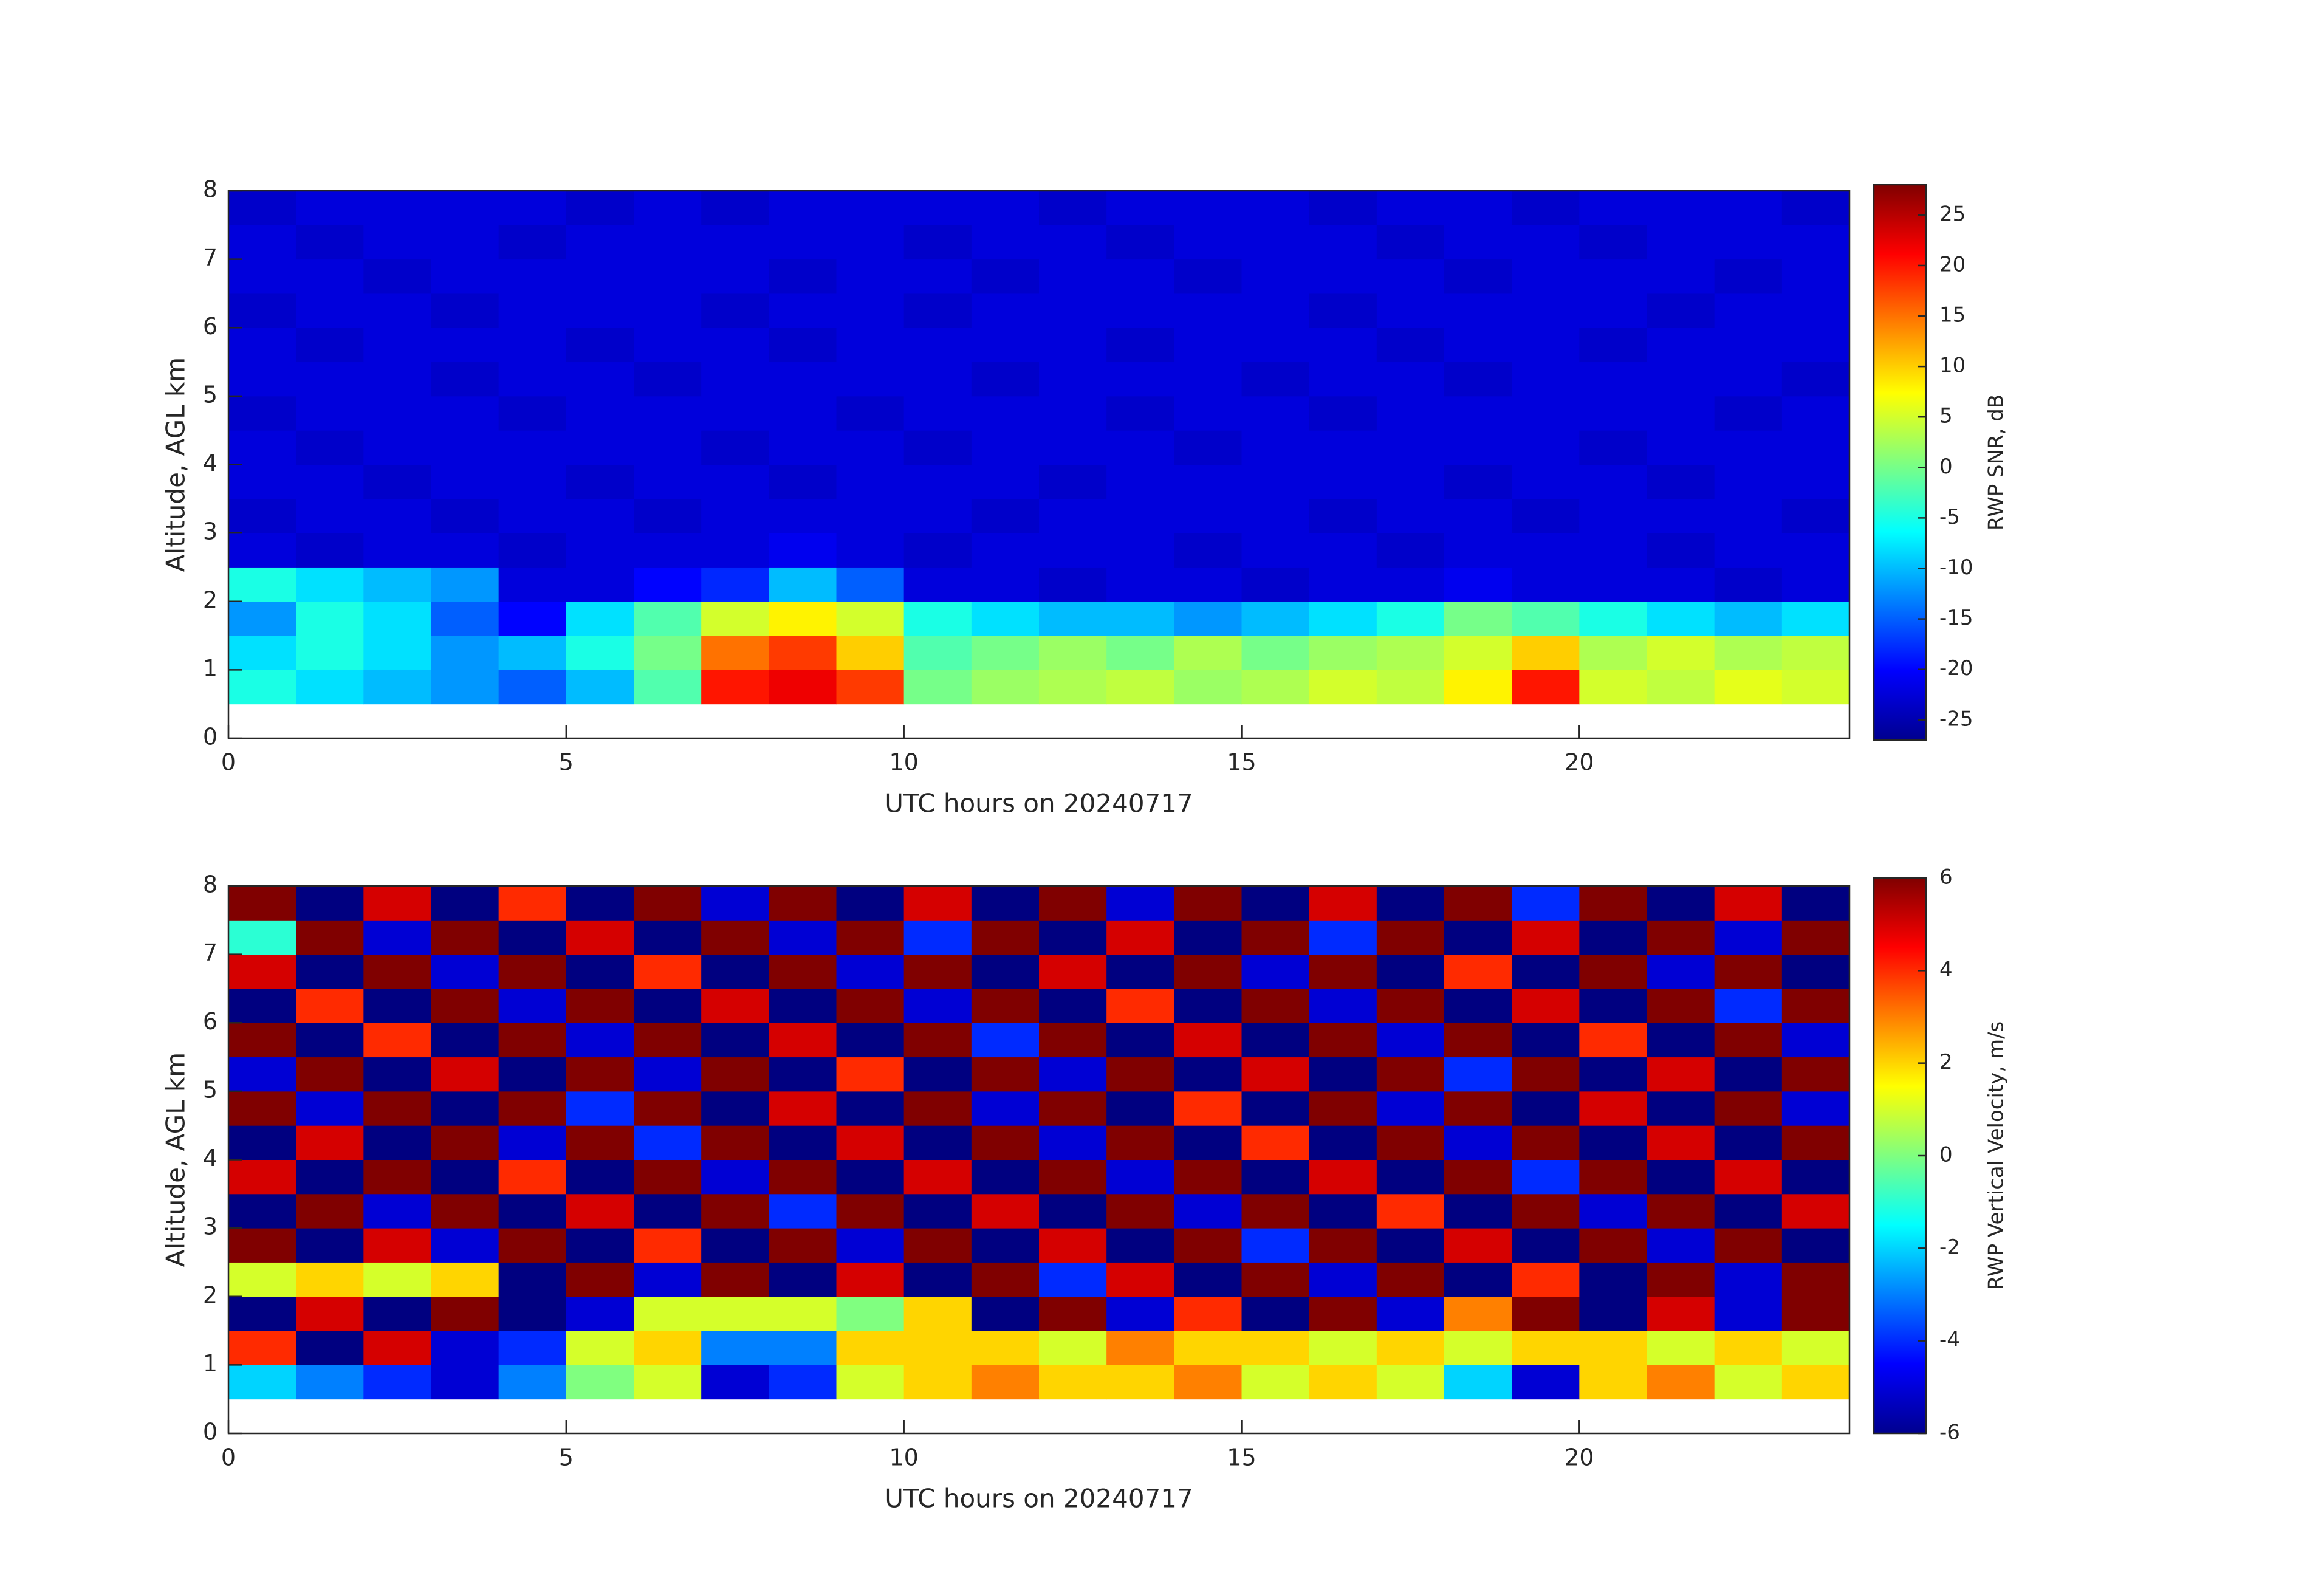 The width and height of the screenshot is (2324, 1595). What do you see at coordinates (1952, 214) in the screenshot?
I see `colorbar-tick-label: 25` at bounding box center [1952, 214].